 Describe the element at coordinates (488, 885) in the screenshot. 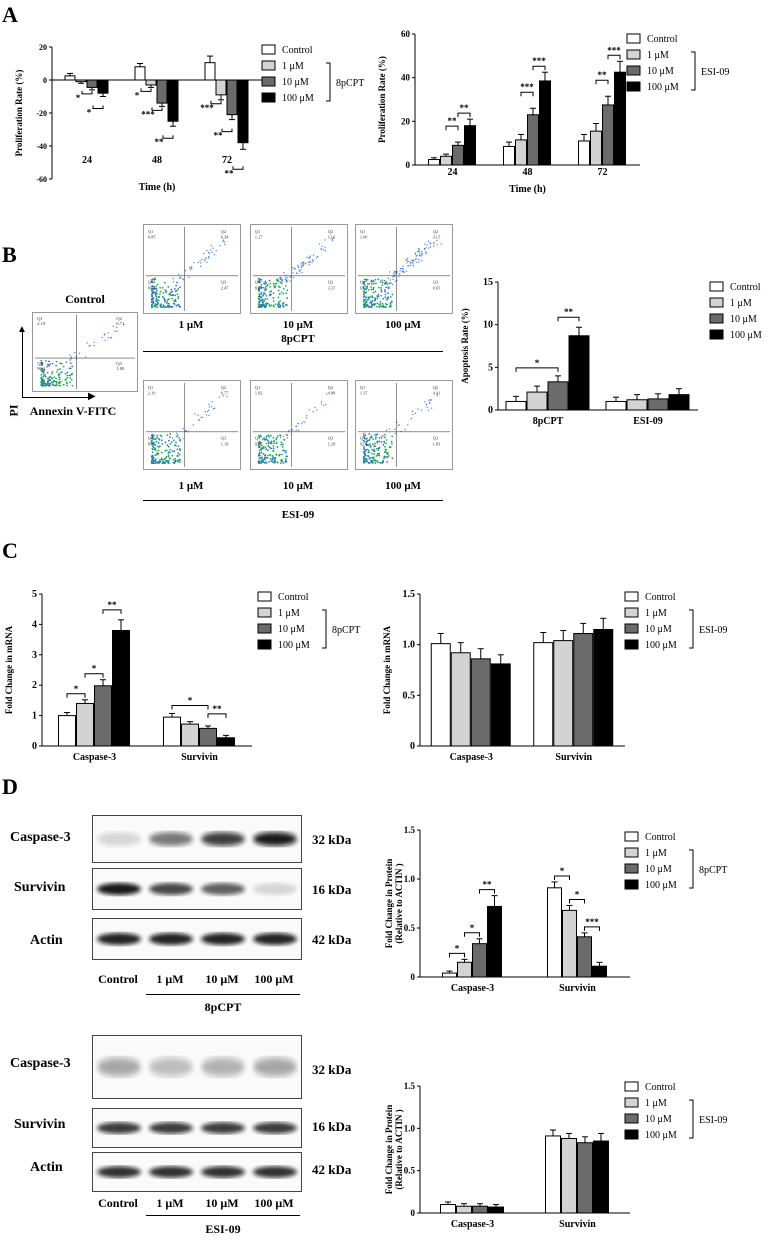

I see `significance-mark: **` at that location.